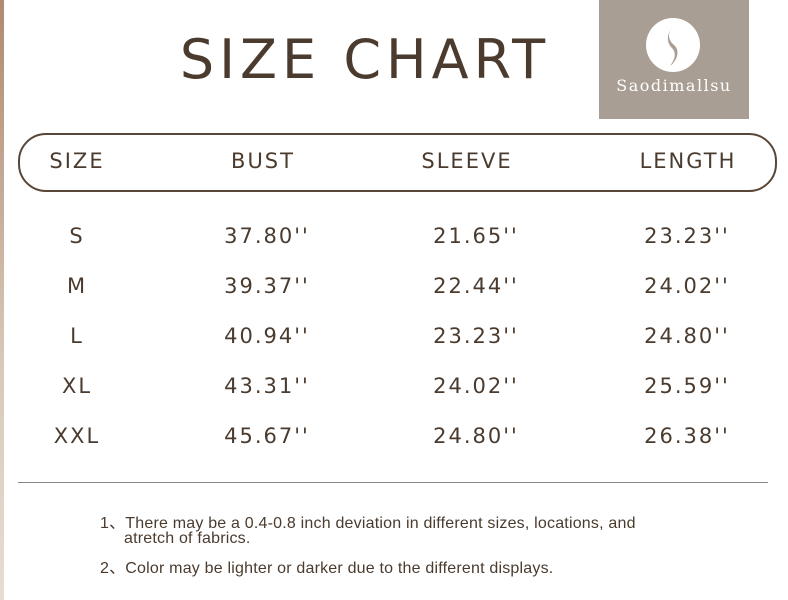 The height and width of the screenshot is (600, 788). I want to click on table-cell: 21.65'', so click(476, 236).